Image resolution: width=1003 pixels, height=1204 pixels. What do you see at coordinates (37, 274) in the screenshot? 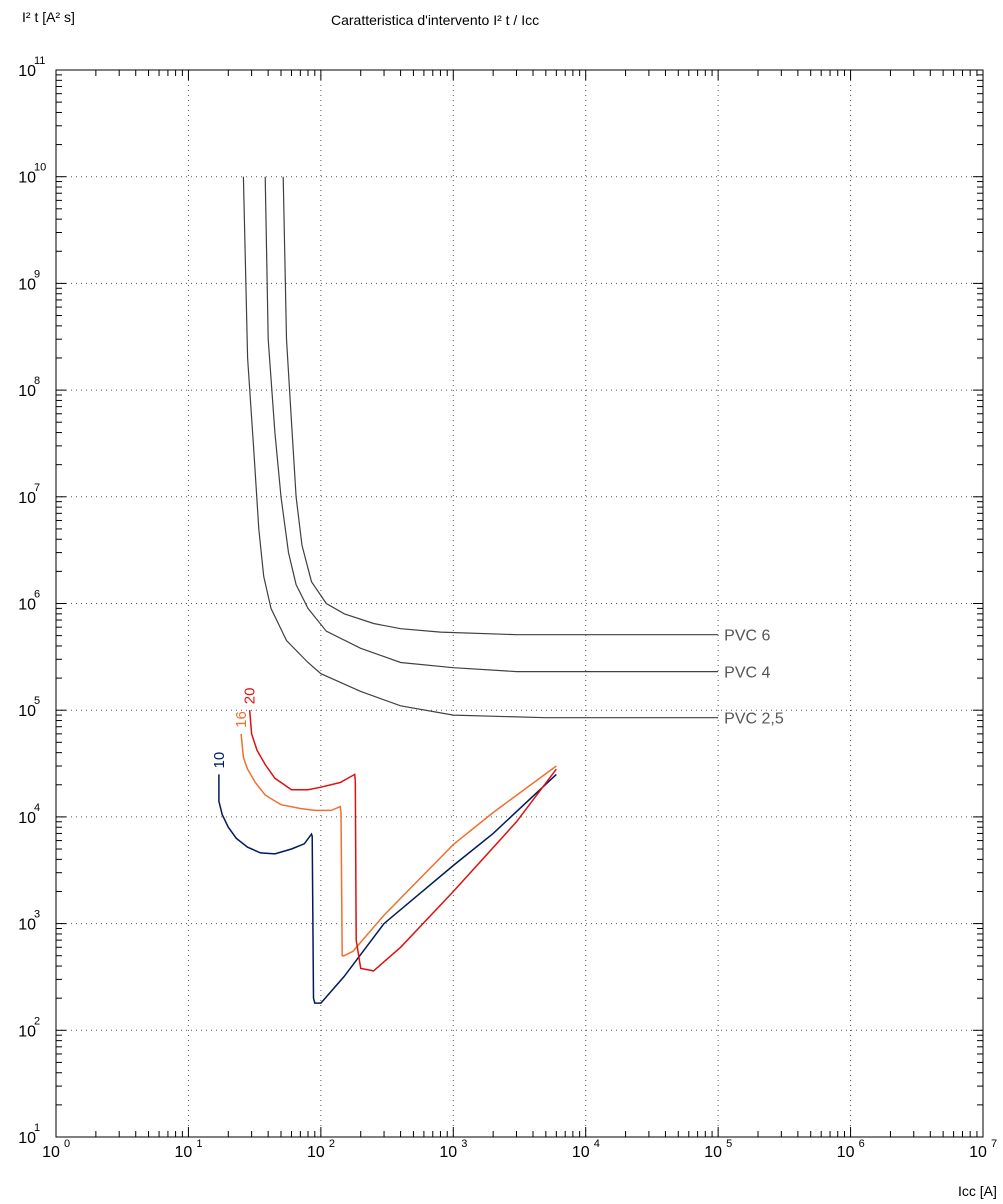
I see `y-tick-exponent: 9` at bounding box center [37, 274].